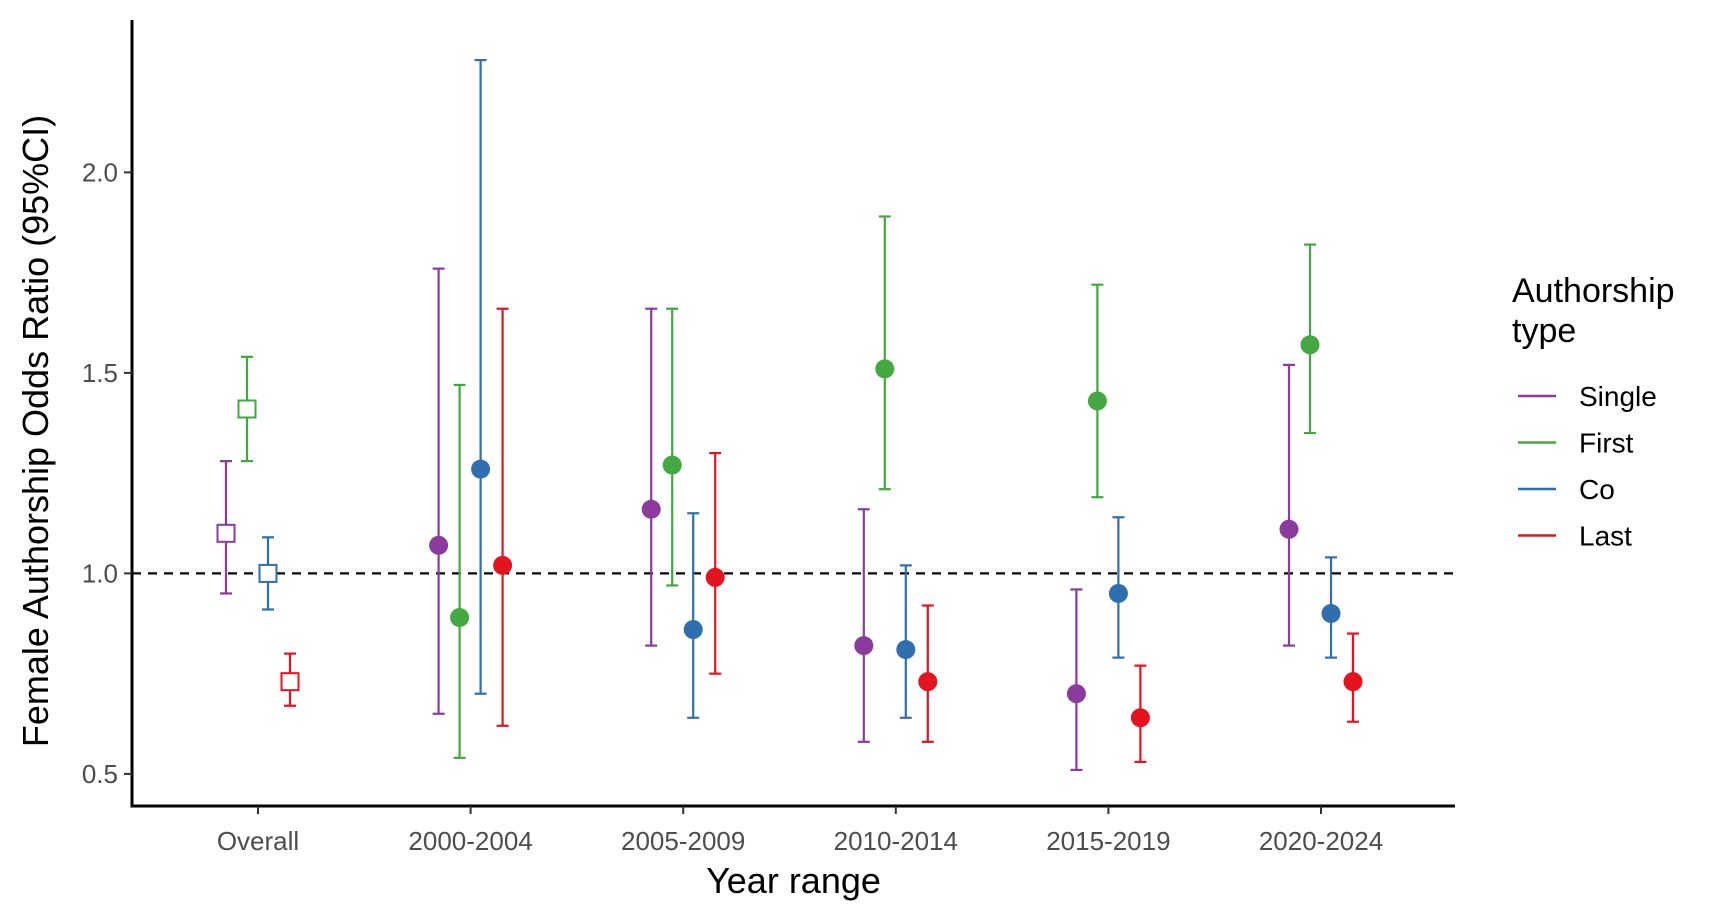  What do you see at coordinates (864, 625) in the screenshot?
I see `point-single-2010-2014` at bounding box center [864, 625].